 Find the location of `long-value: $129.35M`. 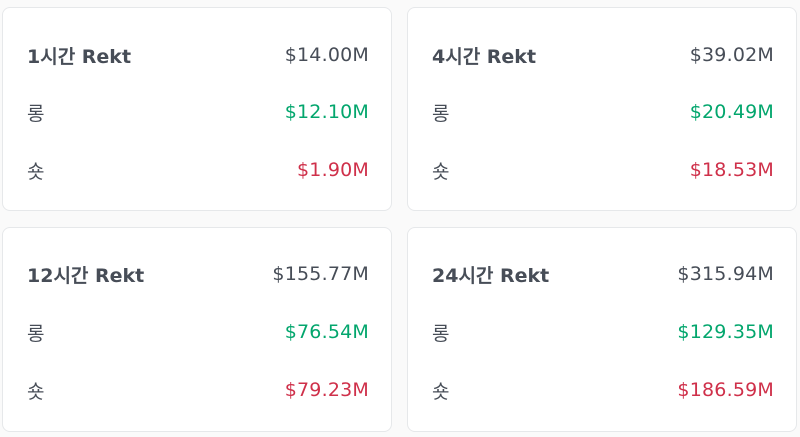

long-value: $129.35M is located at coordinates (725, 332).